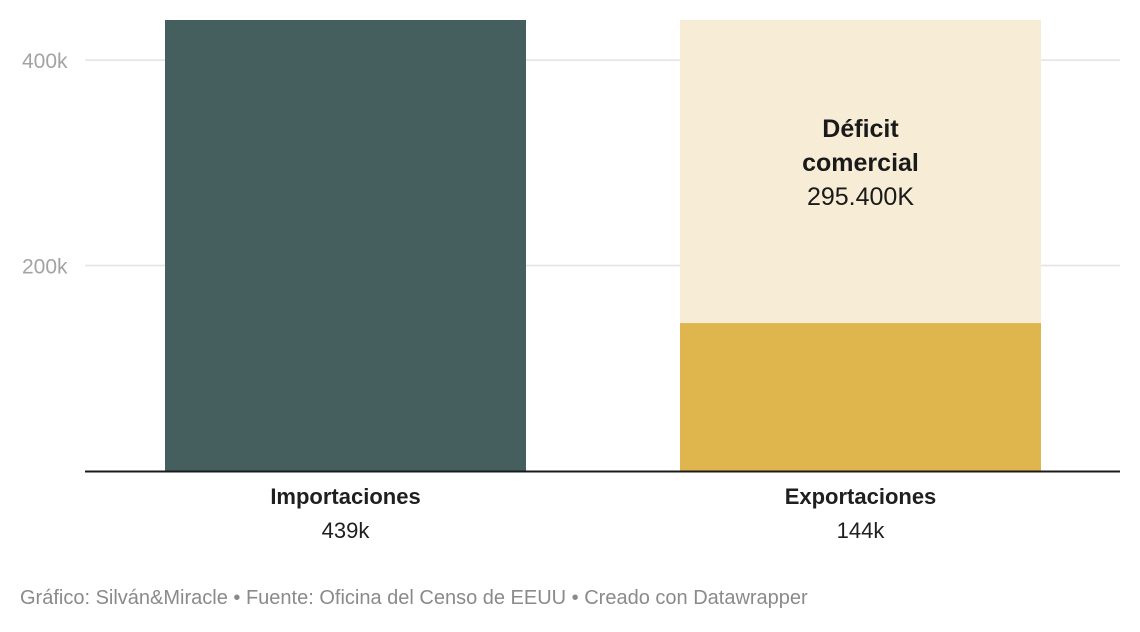  What do you see at coordinates (45, 267) in the screenshot?
I see `y-tick-label-200k: 200k` at bounding box center [45, 267].